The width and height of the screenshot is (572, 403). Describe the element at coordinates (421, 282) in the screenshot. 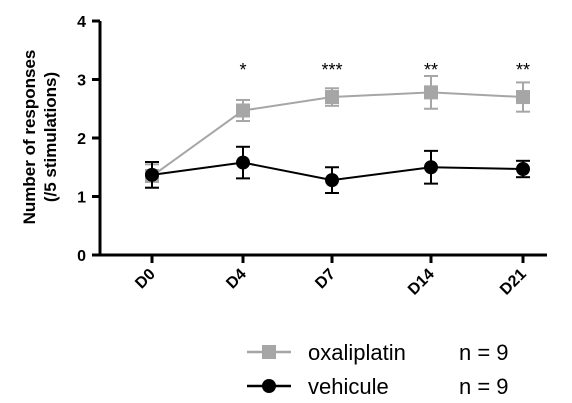

I see `x-tick-label: D14` at that location.